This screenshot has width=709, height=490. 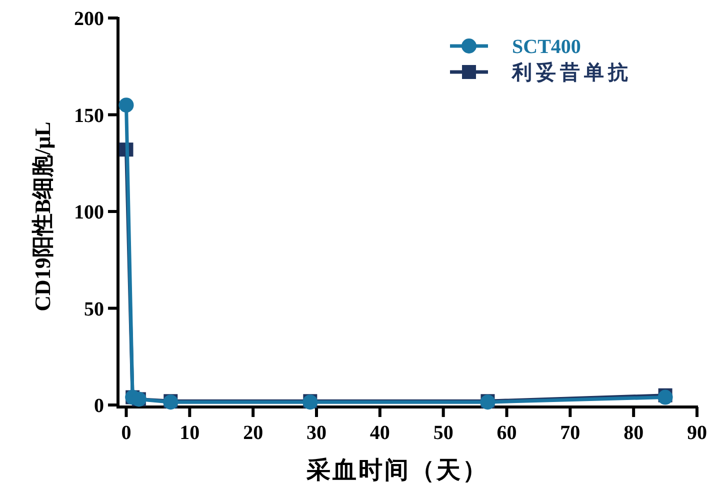 I want to click on y-axis-title: CD19阳性B细胞/μL, so click(x=42, y=217).